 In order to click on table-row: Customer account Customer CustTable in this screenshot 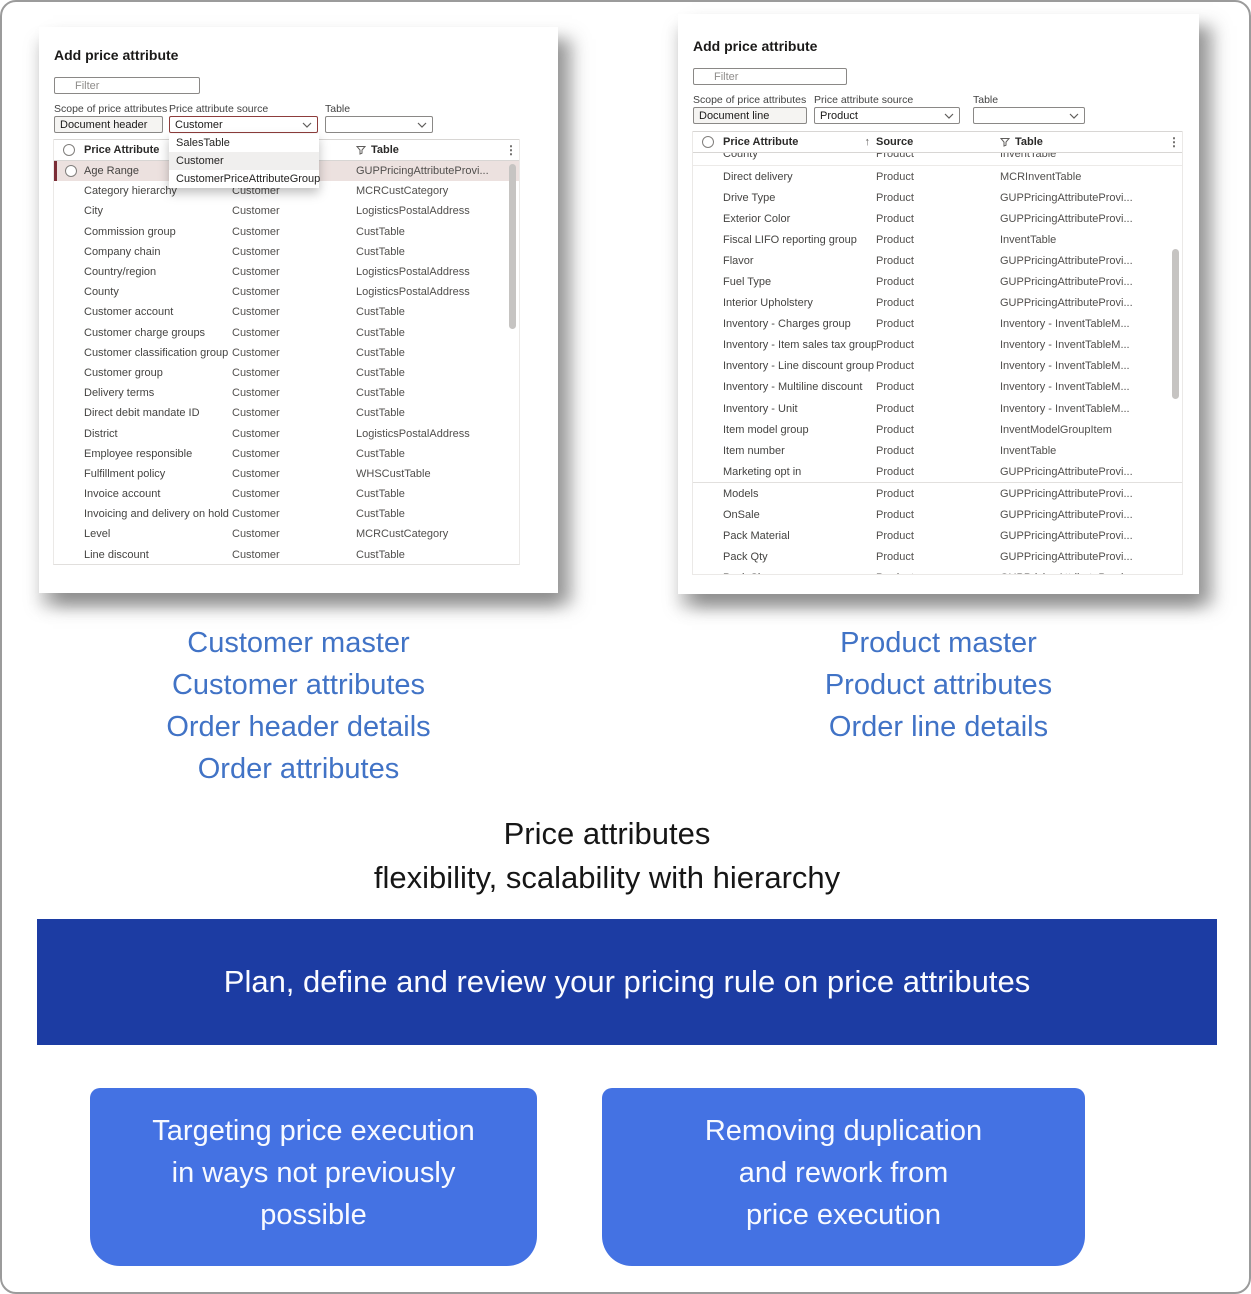, I will do `click(244, 312)`.